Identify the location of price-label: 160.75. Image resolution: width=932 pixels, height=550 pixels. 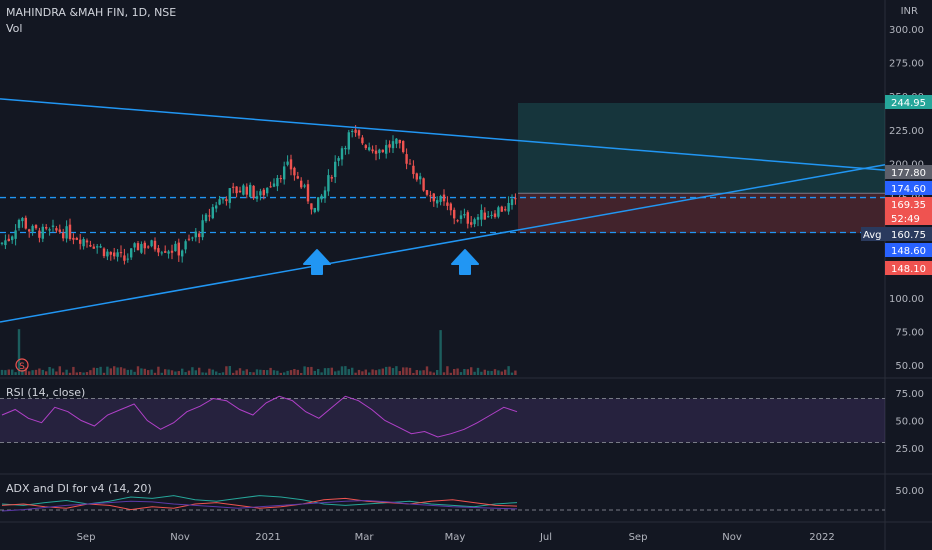
(908, 235).